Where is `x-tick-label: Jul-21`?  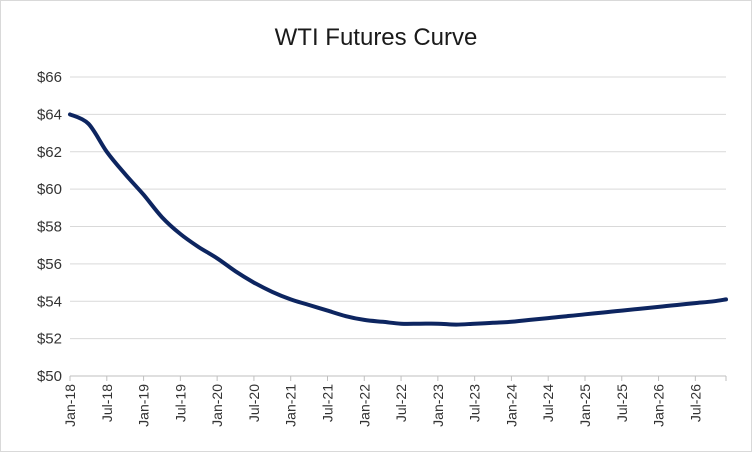
x-tick-label: Jul-21 is located at coordinates (327, 403).